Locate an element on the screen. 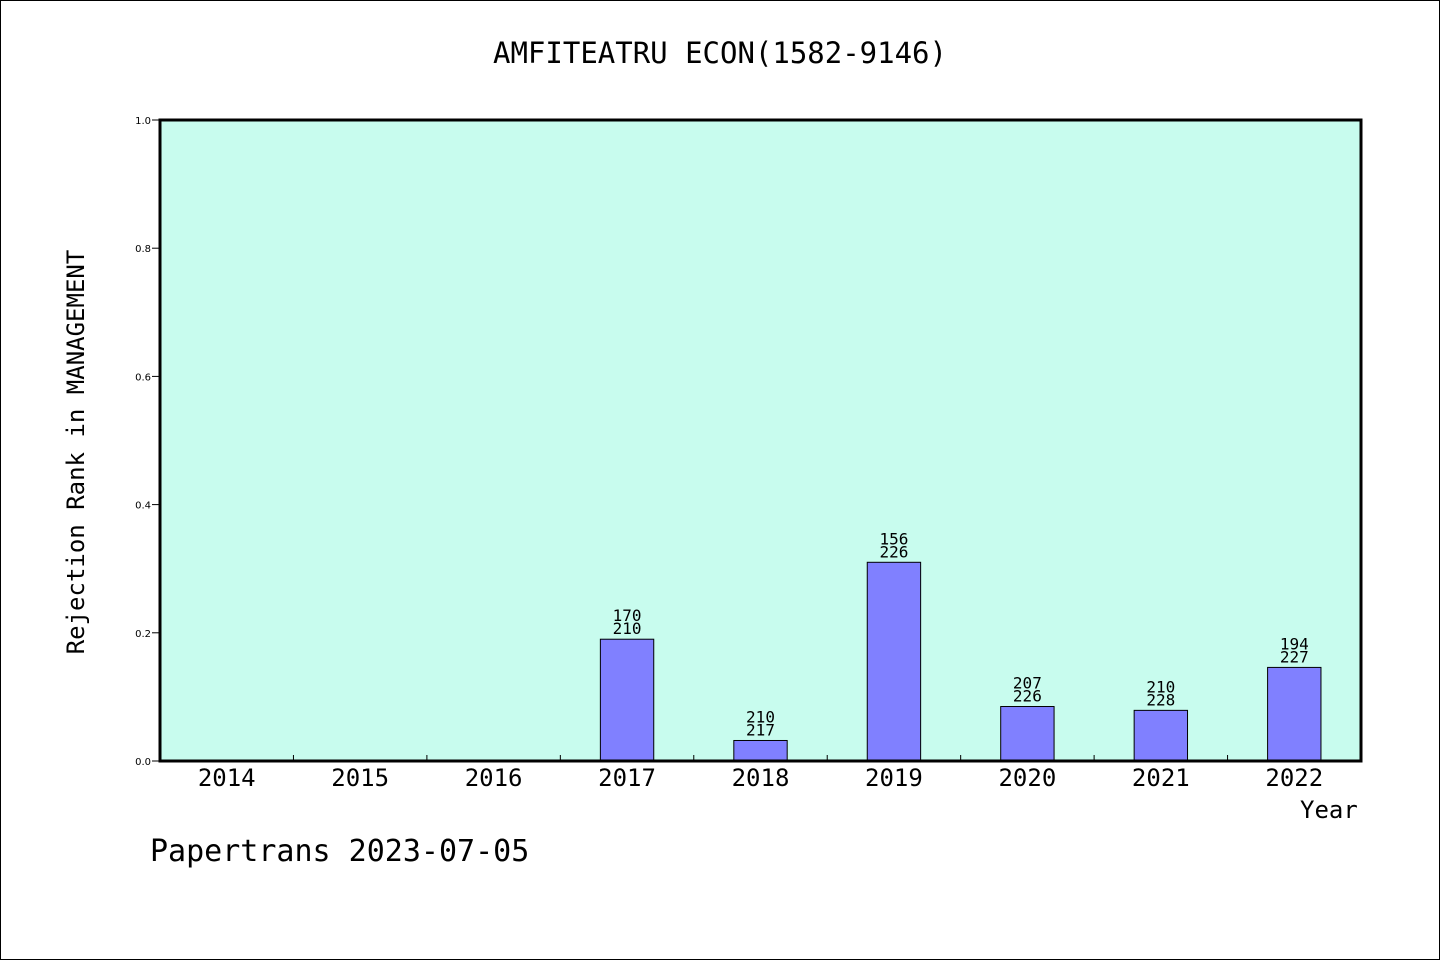 This screenshot has width=1440, height=960. bar-label-upper: 194 is located at coordinates (1294, 643).